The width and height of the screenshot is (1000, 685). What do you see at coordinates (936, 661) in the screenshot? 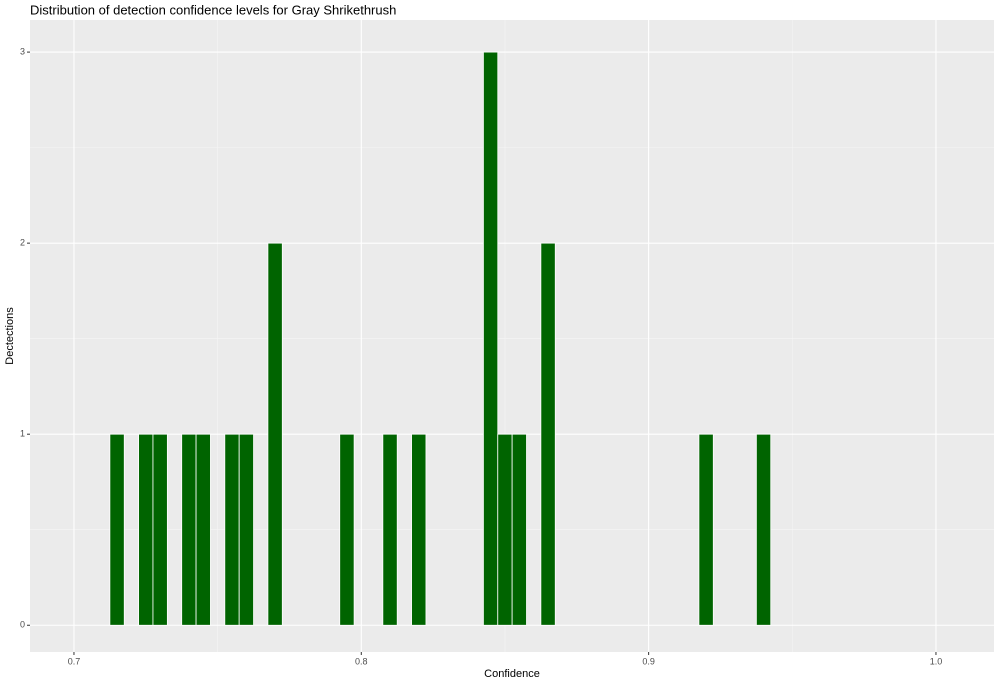
I see `x-tick-label: 1.0` at bounding box center [936, 661].